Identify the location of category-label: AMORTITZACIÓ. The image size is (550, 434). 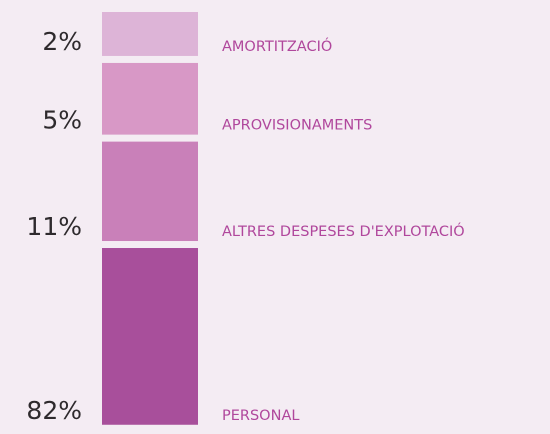
(277, 46).